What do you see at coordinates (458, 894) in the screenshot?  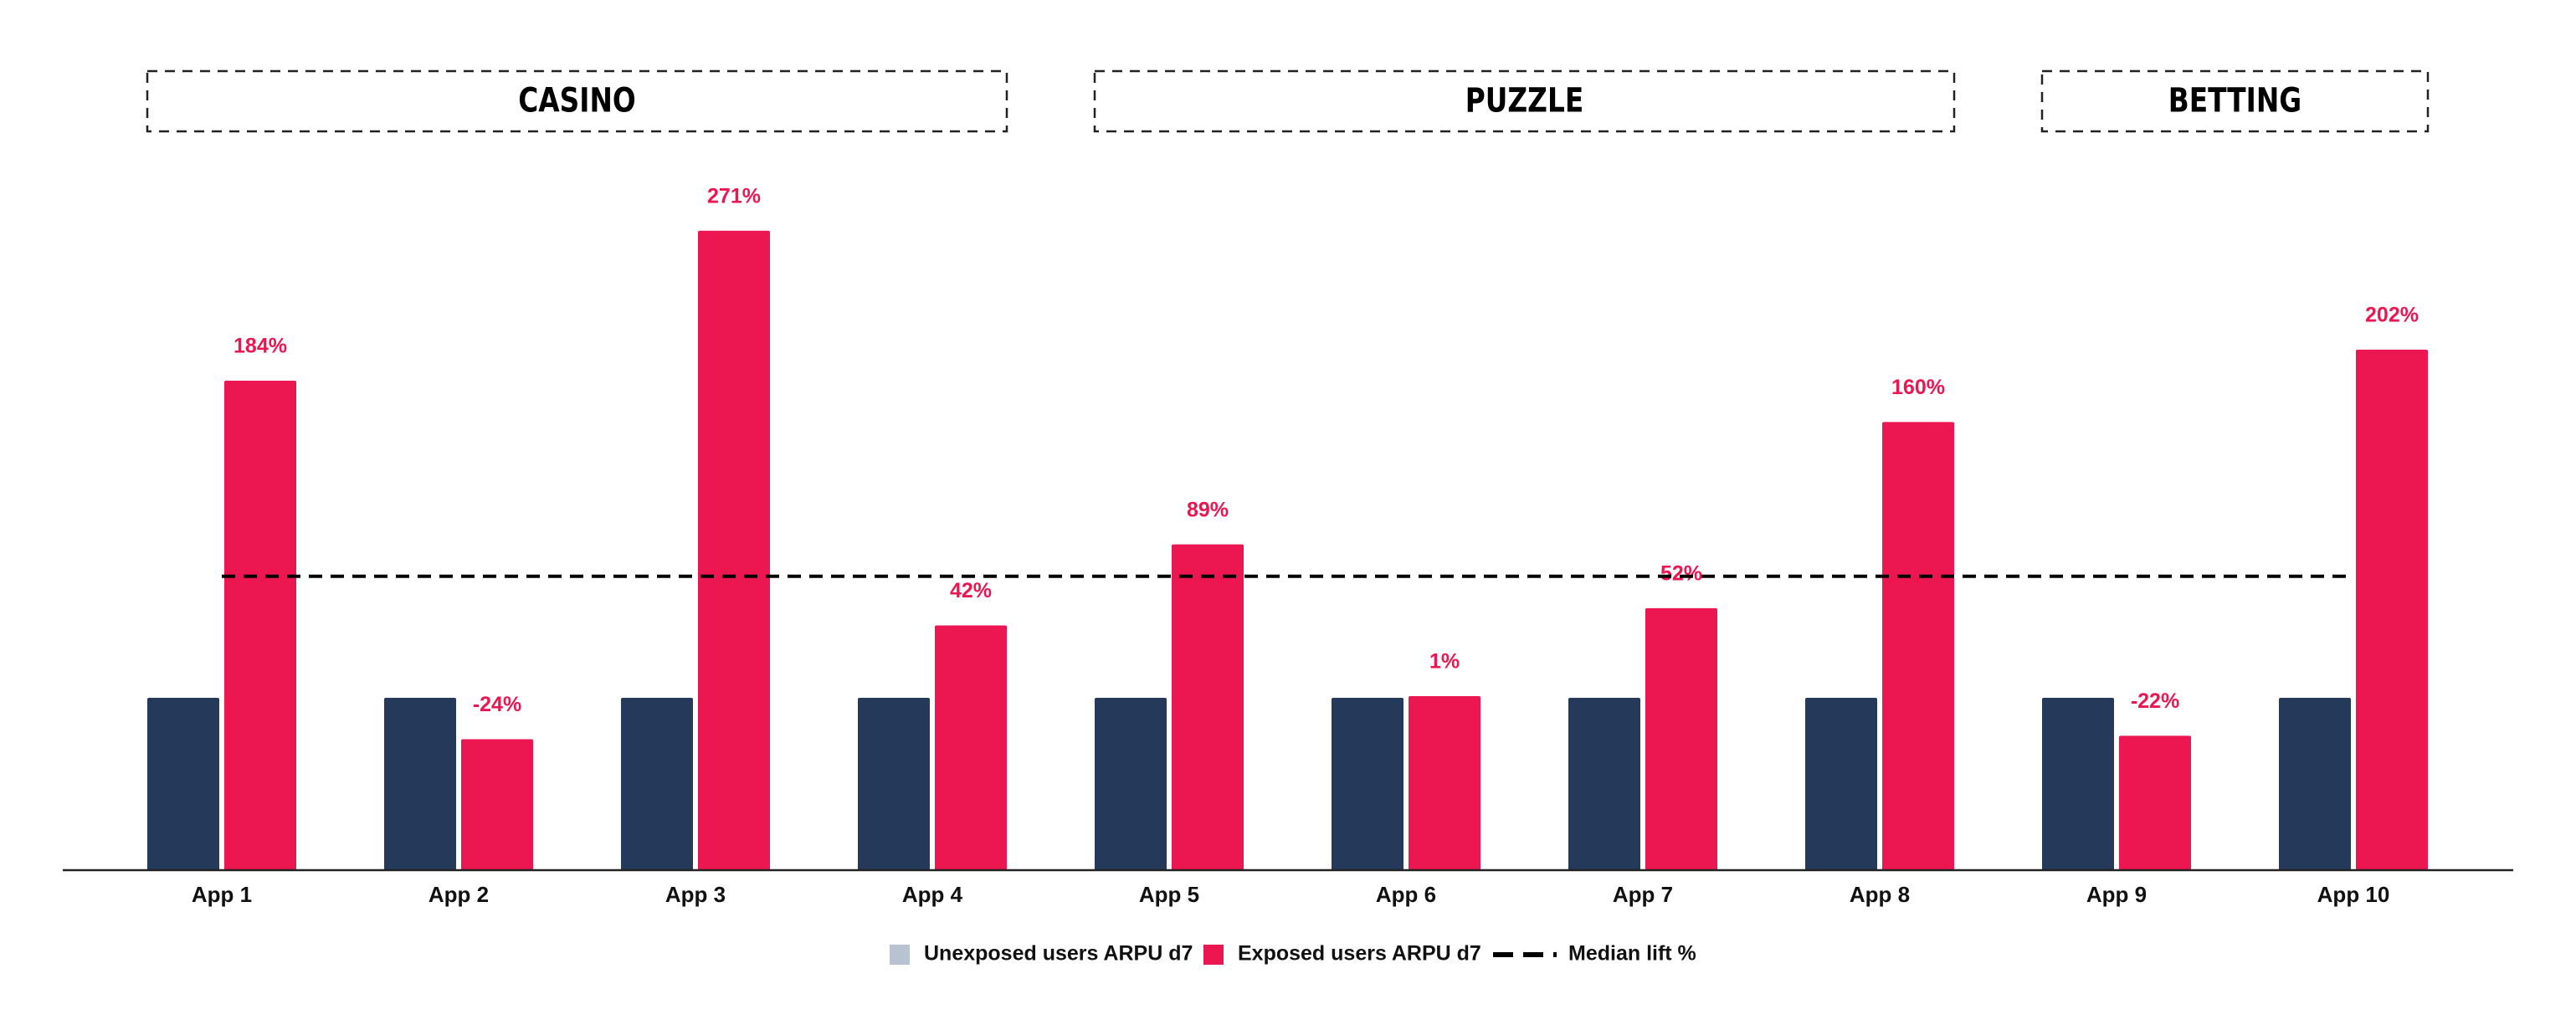 I see `x-tick-label: App 2` at bounding box center [458, 894].